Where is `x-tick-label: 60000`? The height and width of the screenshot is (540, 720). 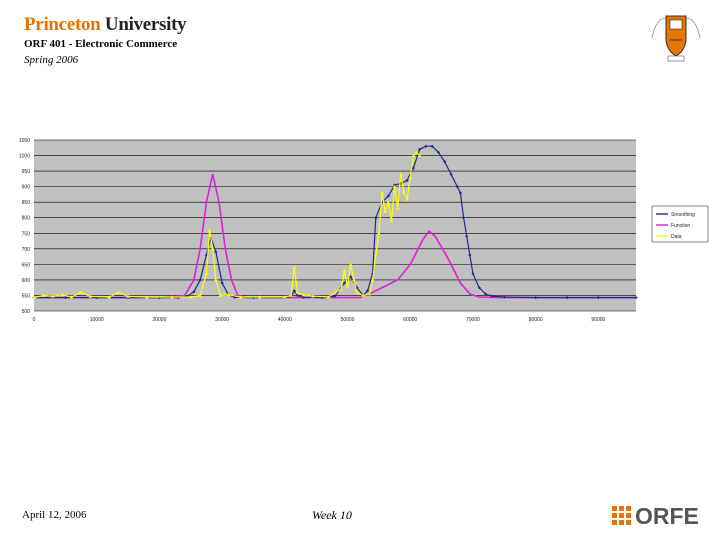 x-tick-label: 60000 is located at coordinates (410, 320).